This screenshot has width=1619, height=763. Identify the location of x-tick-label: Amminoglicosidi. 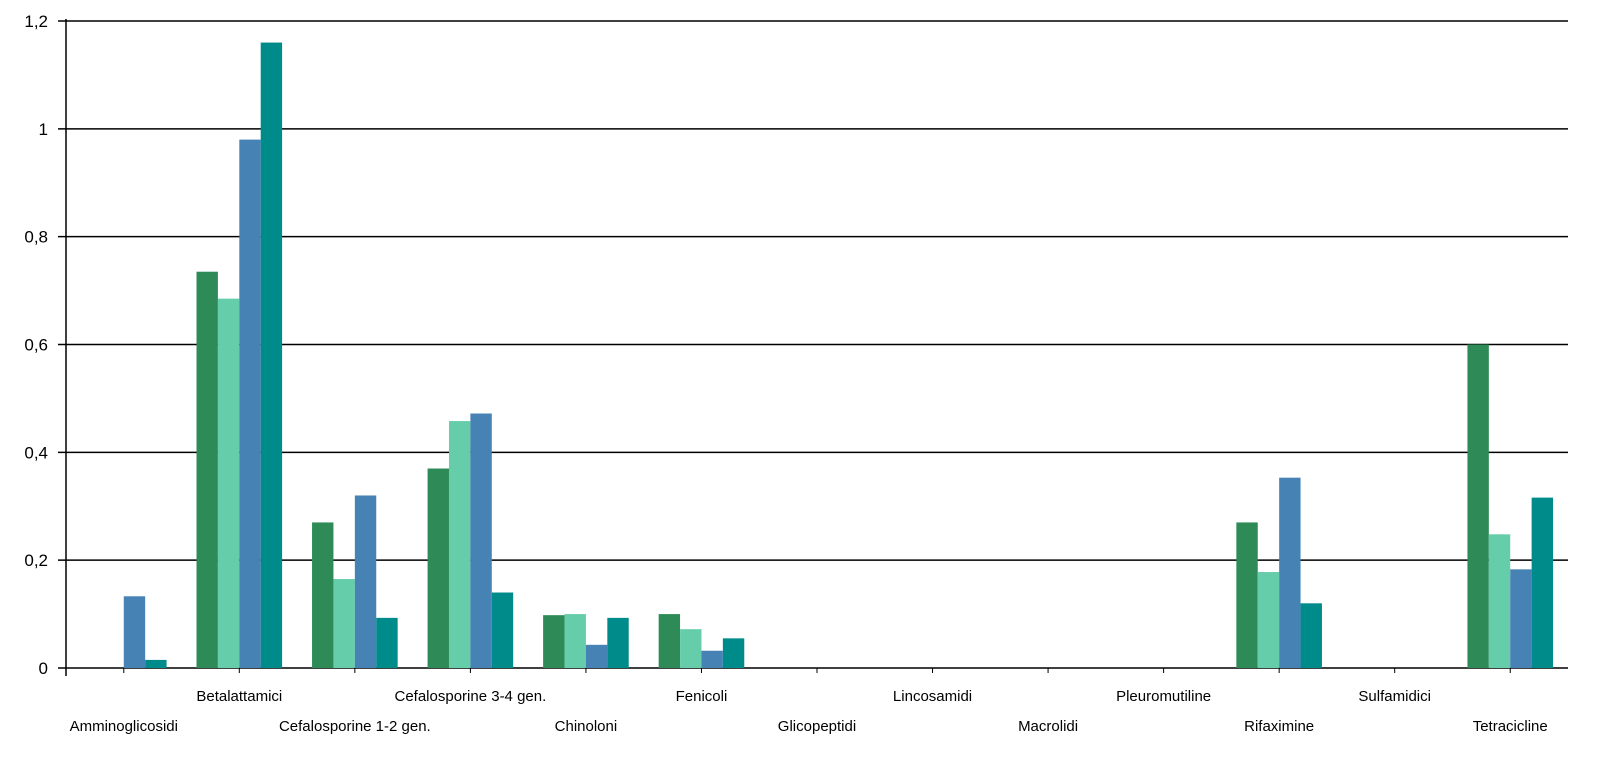
(124, 726).